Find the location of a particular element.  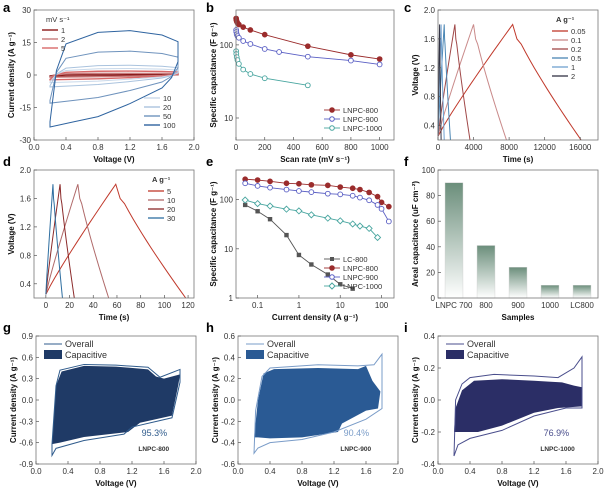

legend-marker is located at coordinates (332, 286).